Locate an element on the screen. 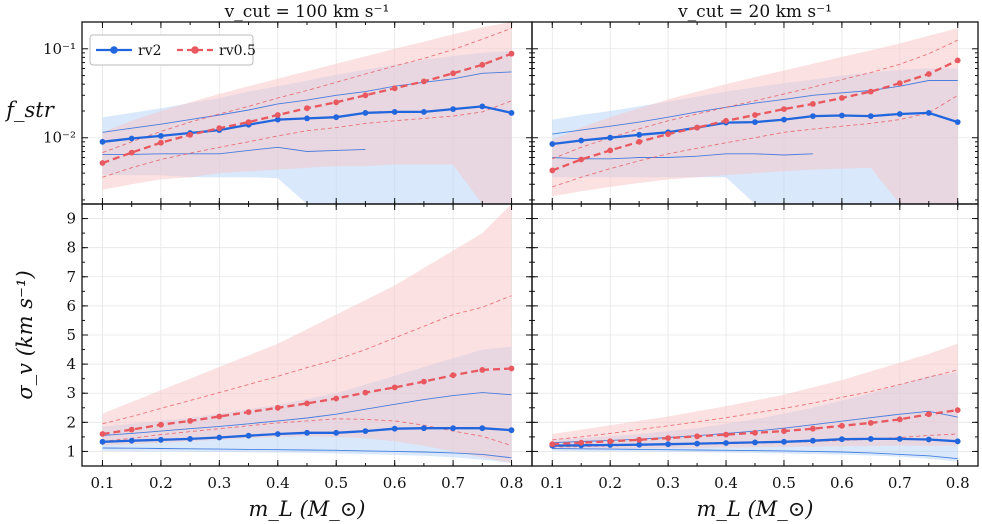 This screenshot has height=524, width=982. x-tick-label: 0.7 is located at coordinates (453, 483).